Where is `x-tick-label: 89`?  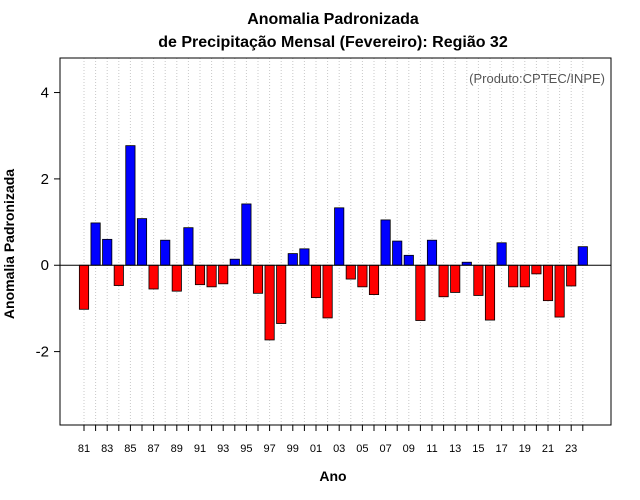 x-tick-label: 89 is located at coordinates (177, 449).